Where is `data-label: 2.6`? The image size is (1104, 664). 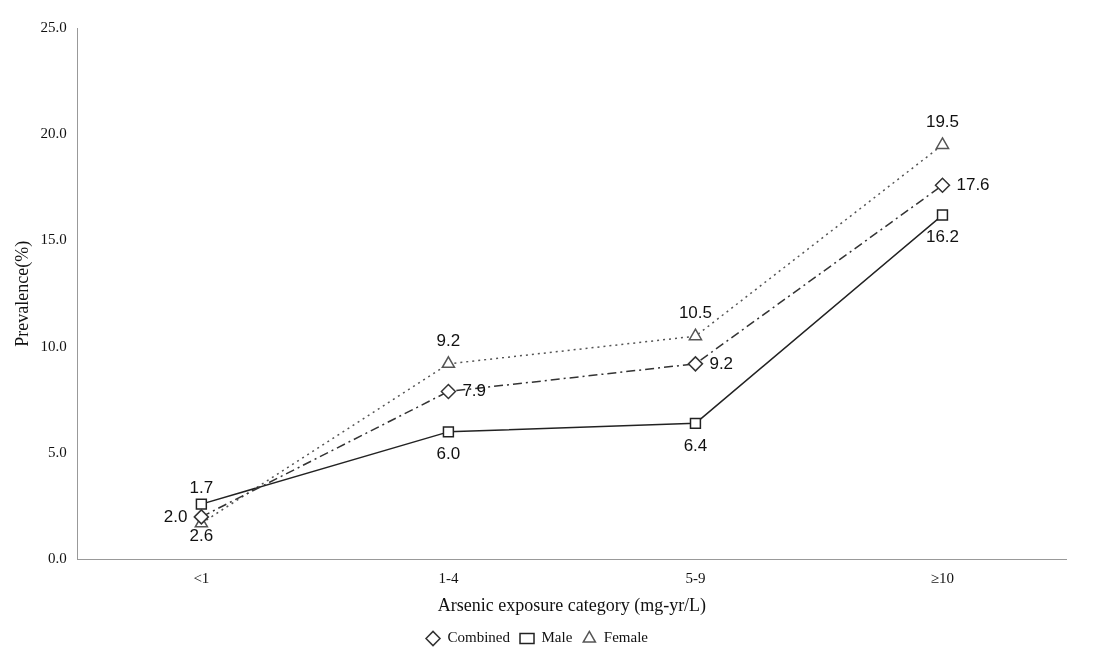
data-label: 2.6 is located at coordinates (201, 536).